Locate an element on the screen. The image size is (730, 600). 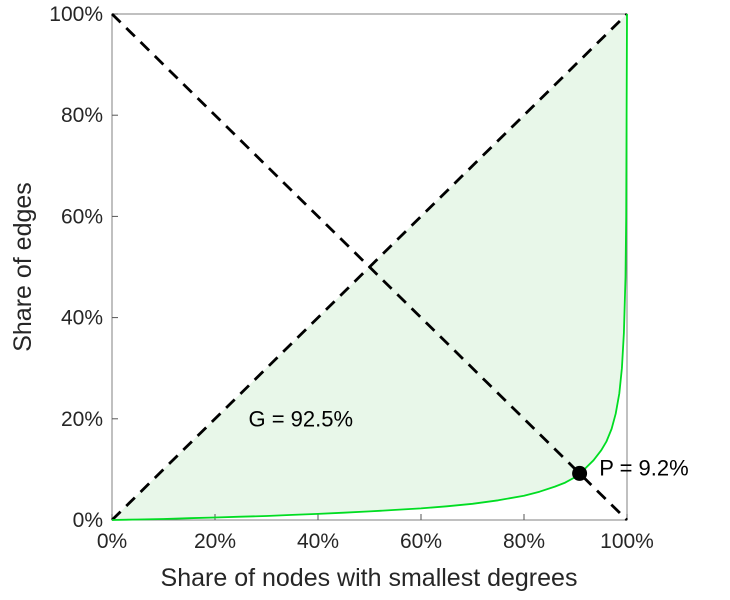
y-tick-label: 20% is located at coordinates (82, 419).